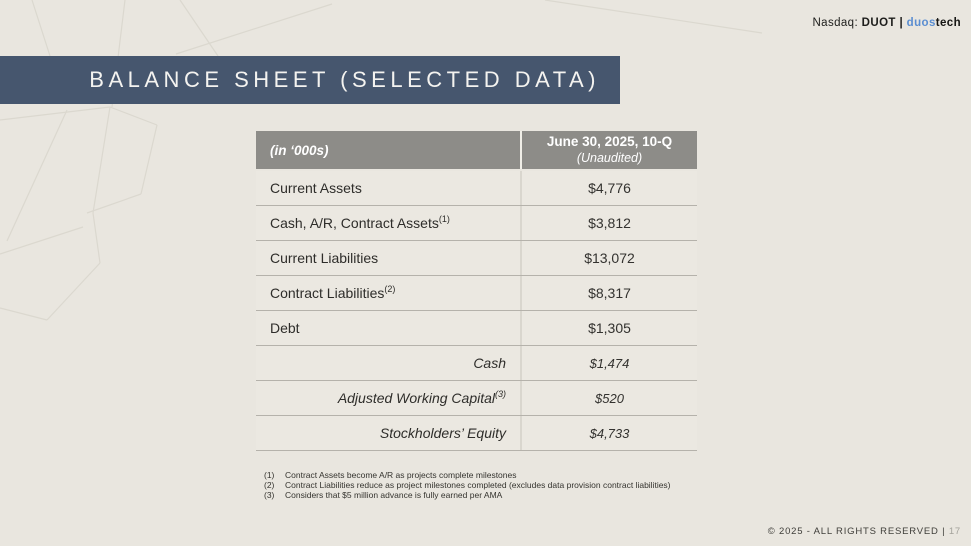 This screenshot has height=546, width=971. What do you see at coordinates (344, 79) in the screenshot?
I see `page-title: BALANCE SHEET (SELECTED DATA)` at bounding box center [344, 79].